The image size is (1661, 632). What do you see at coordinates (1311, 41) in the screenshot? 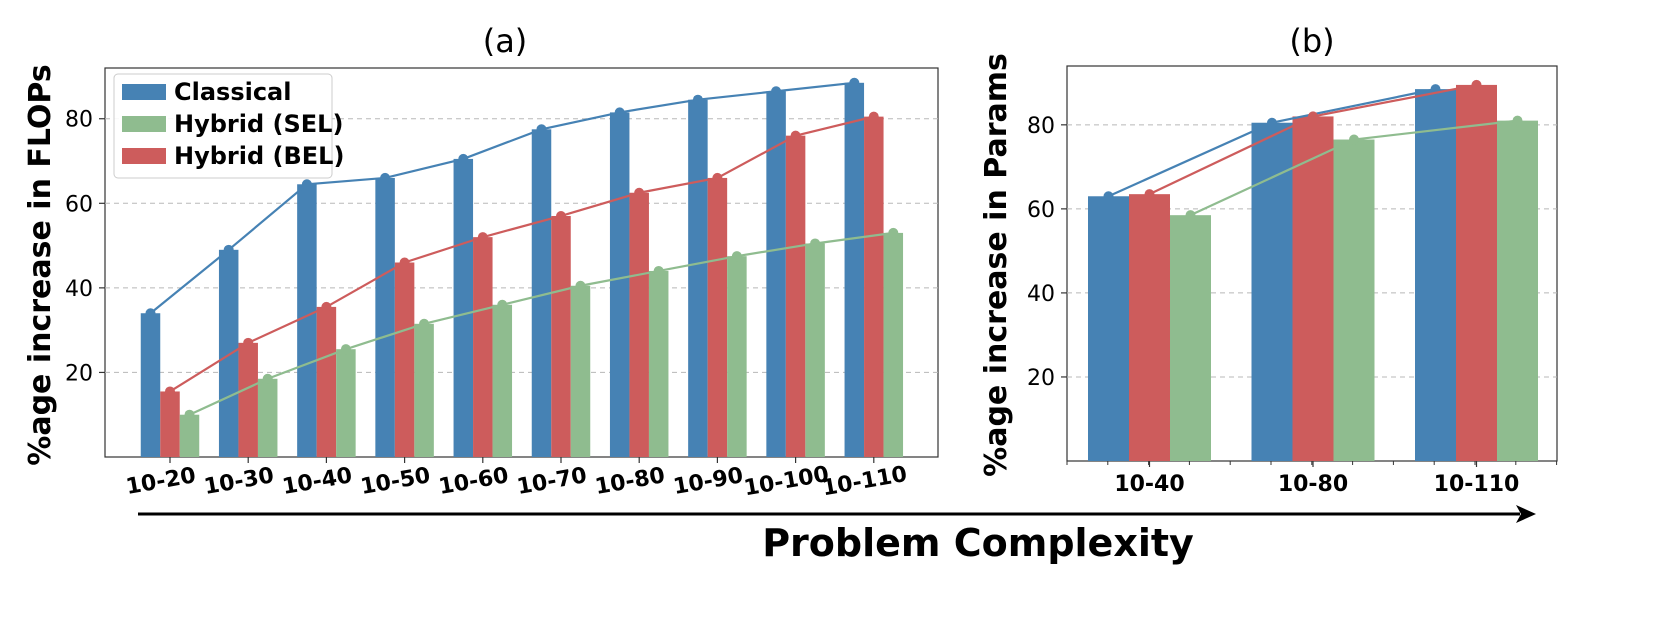
I see `chart-b-title: (b)` at bounding box center [1311, 41].